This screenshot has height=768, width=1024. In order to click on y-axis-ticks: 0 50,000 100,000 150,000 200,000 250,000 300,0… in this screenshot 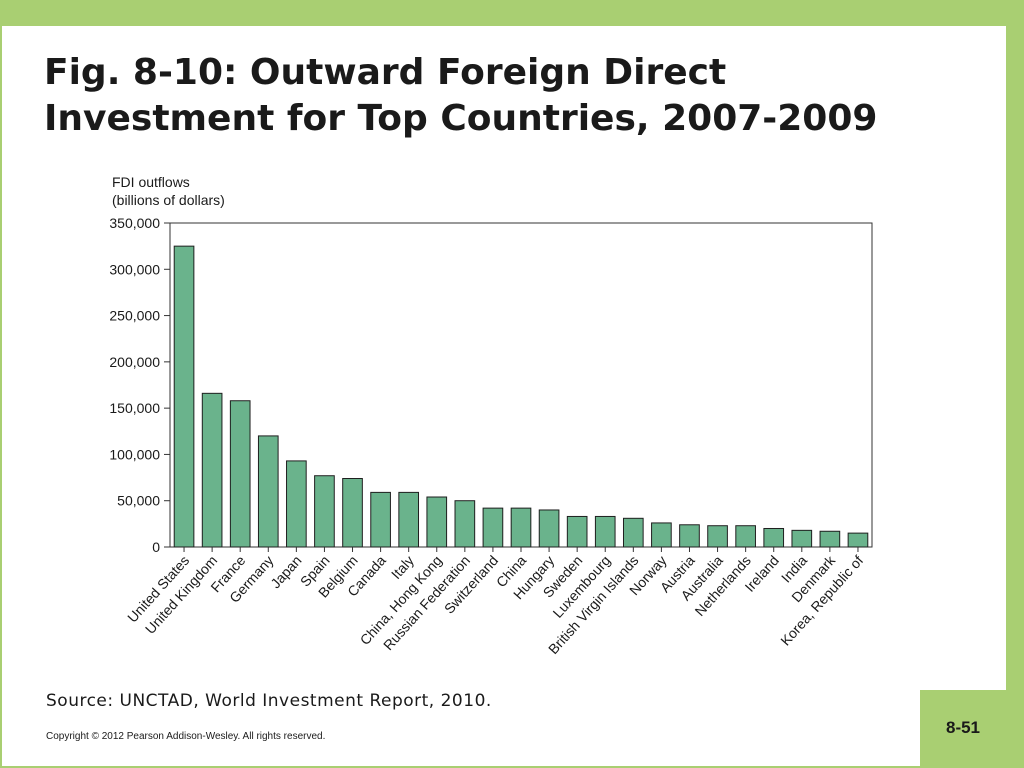, I will do `click(139, 385)`.